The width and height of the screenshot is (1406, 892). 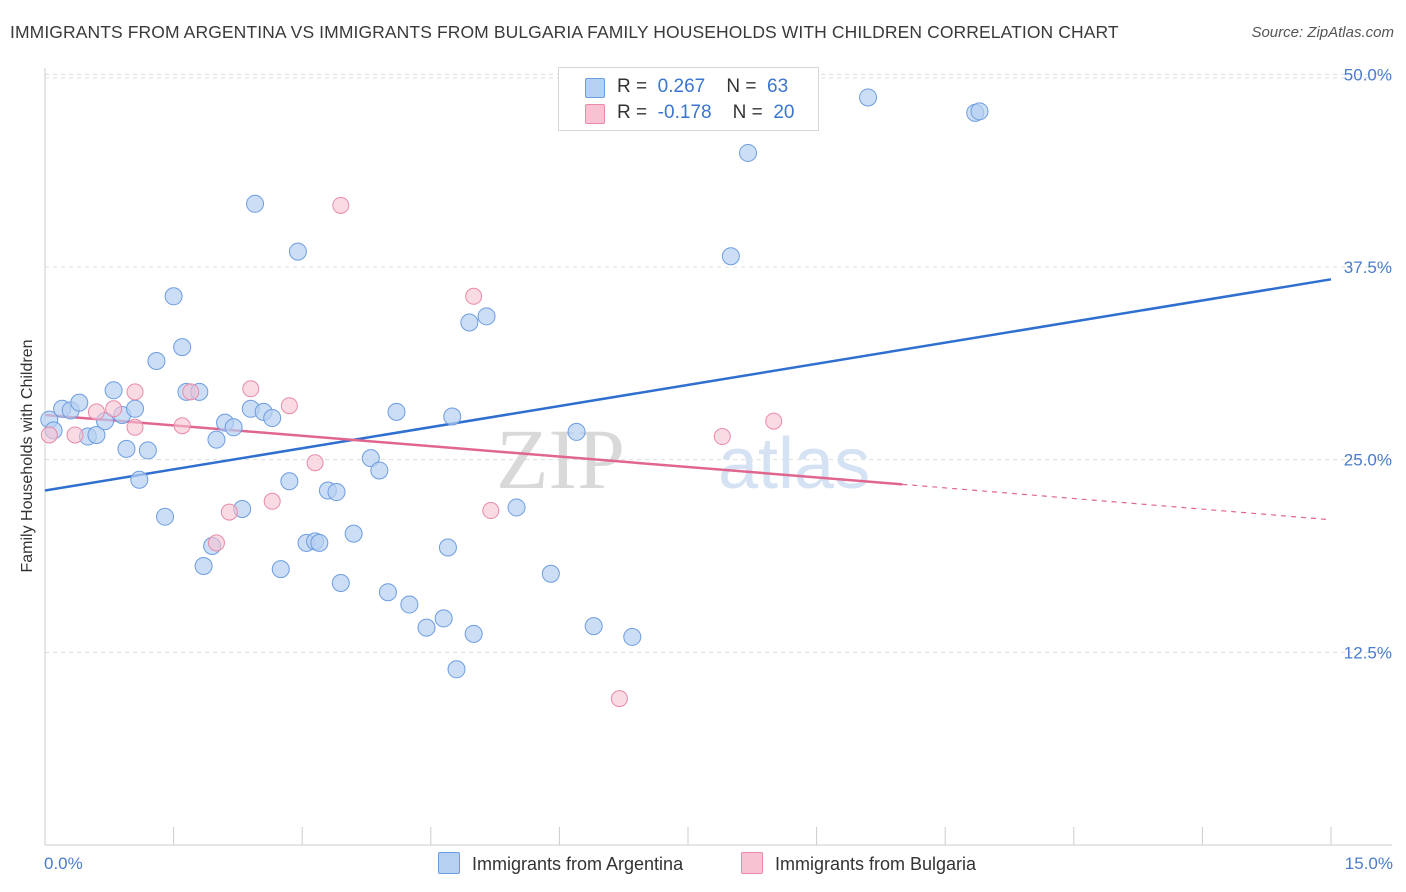 I want to click on legend-n-value-bulgaria: 20, so click(x=784, y=112).